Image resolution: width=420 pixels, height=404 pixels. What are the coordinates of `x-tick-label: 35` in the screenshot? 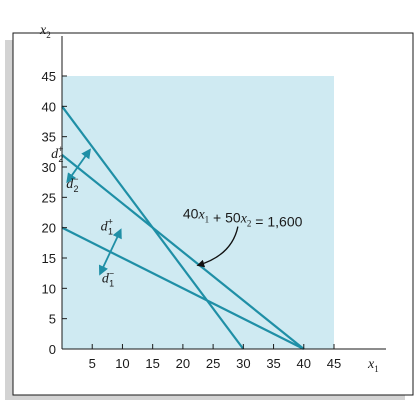 It's located at (273, 363).